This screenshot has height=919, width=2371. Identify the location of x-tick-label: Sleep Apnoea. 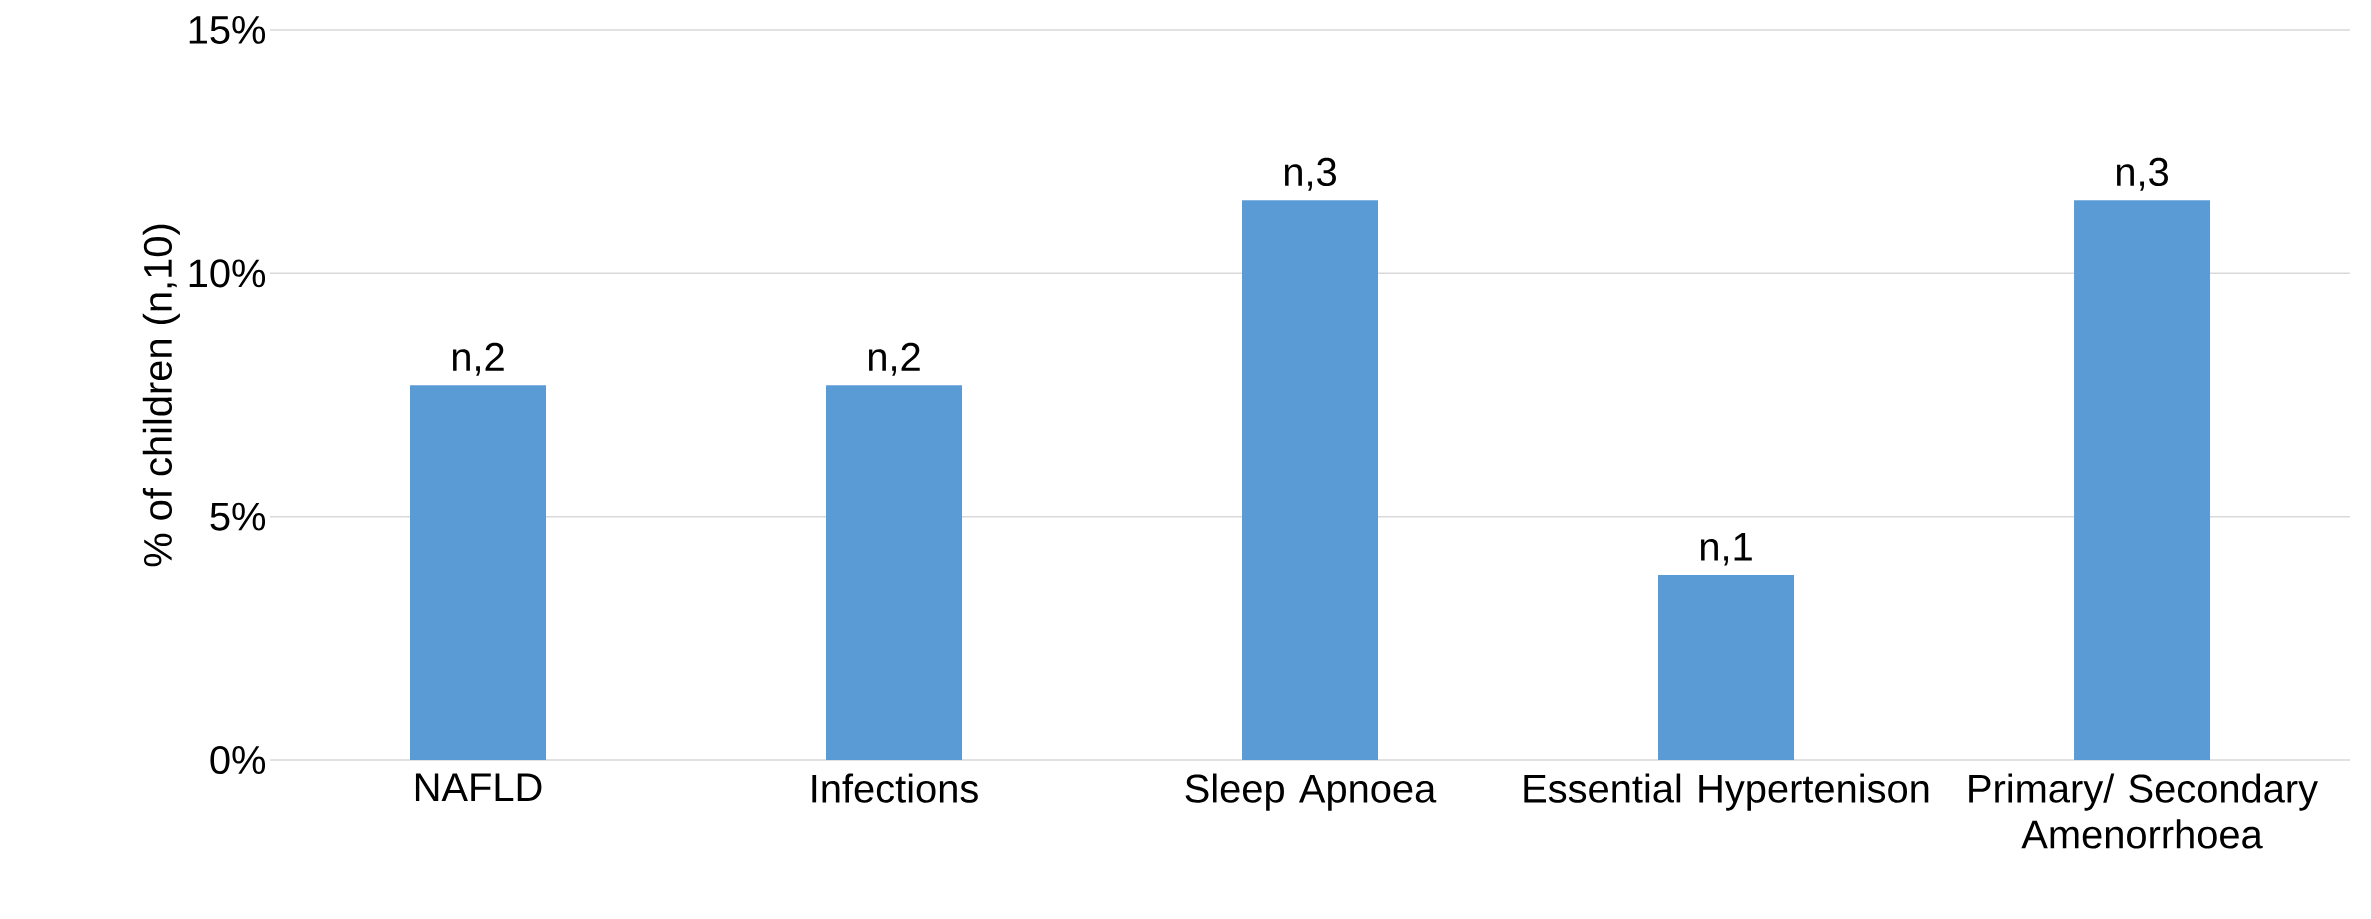
(1311, 792).